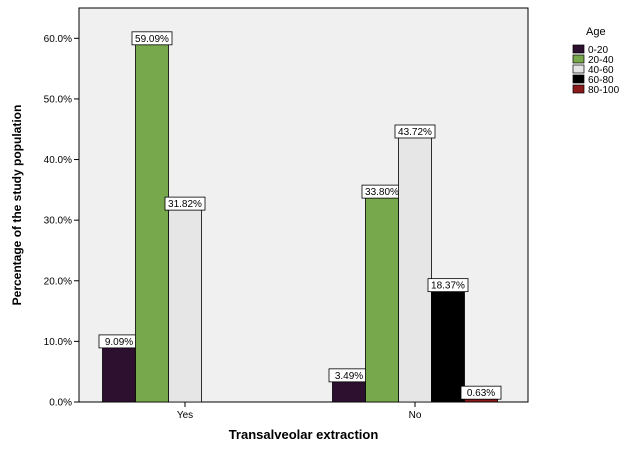  I want to click on data-label: 9.09%, so click(119, 342).